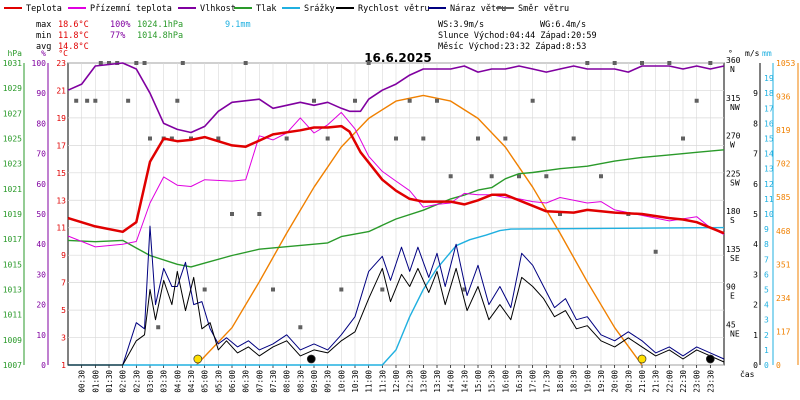 The width and height of the screenshot is (800, 400). Describe the element at coordinates (12, 63) in the screenshot. I see `pressure-axis-tick-0: 1031` at that location.